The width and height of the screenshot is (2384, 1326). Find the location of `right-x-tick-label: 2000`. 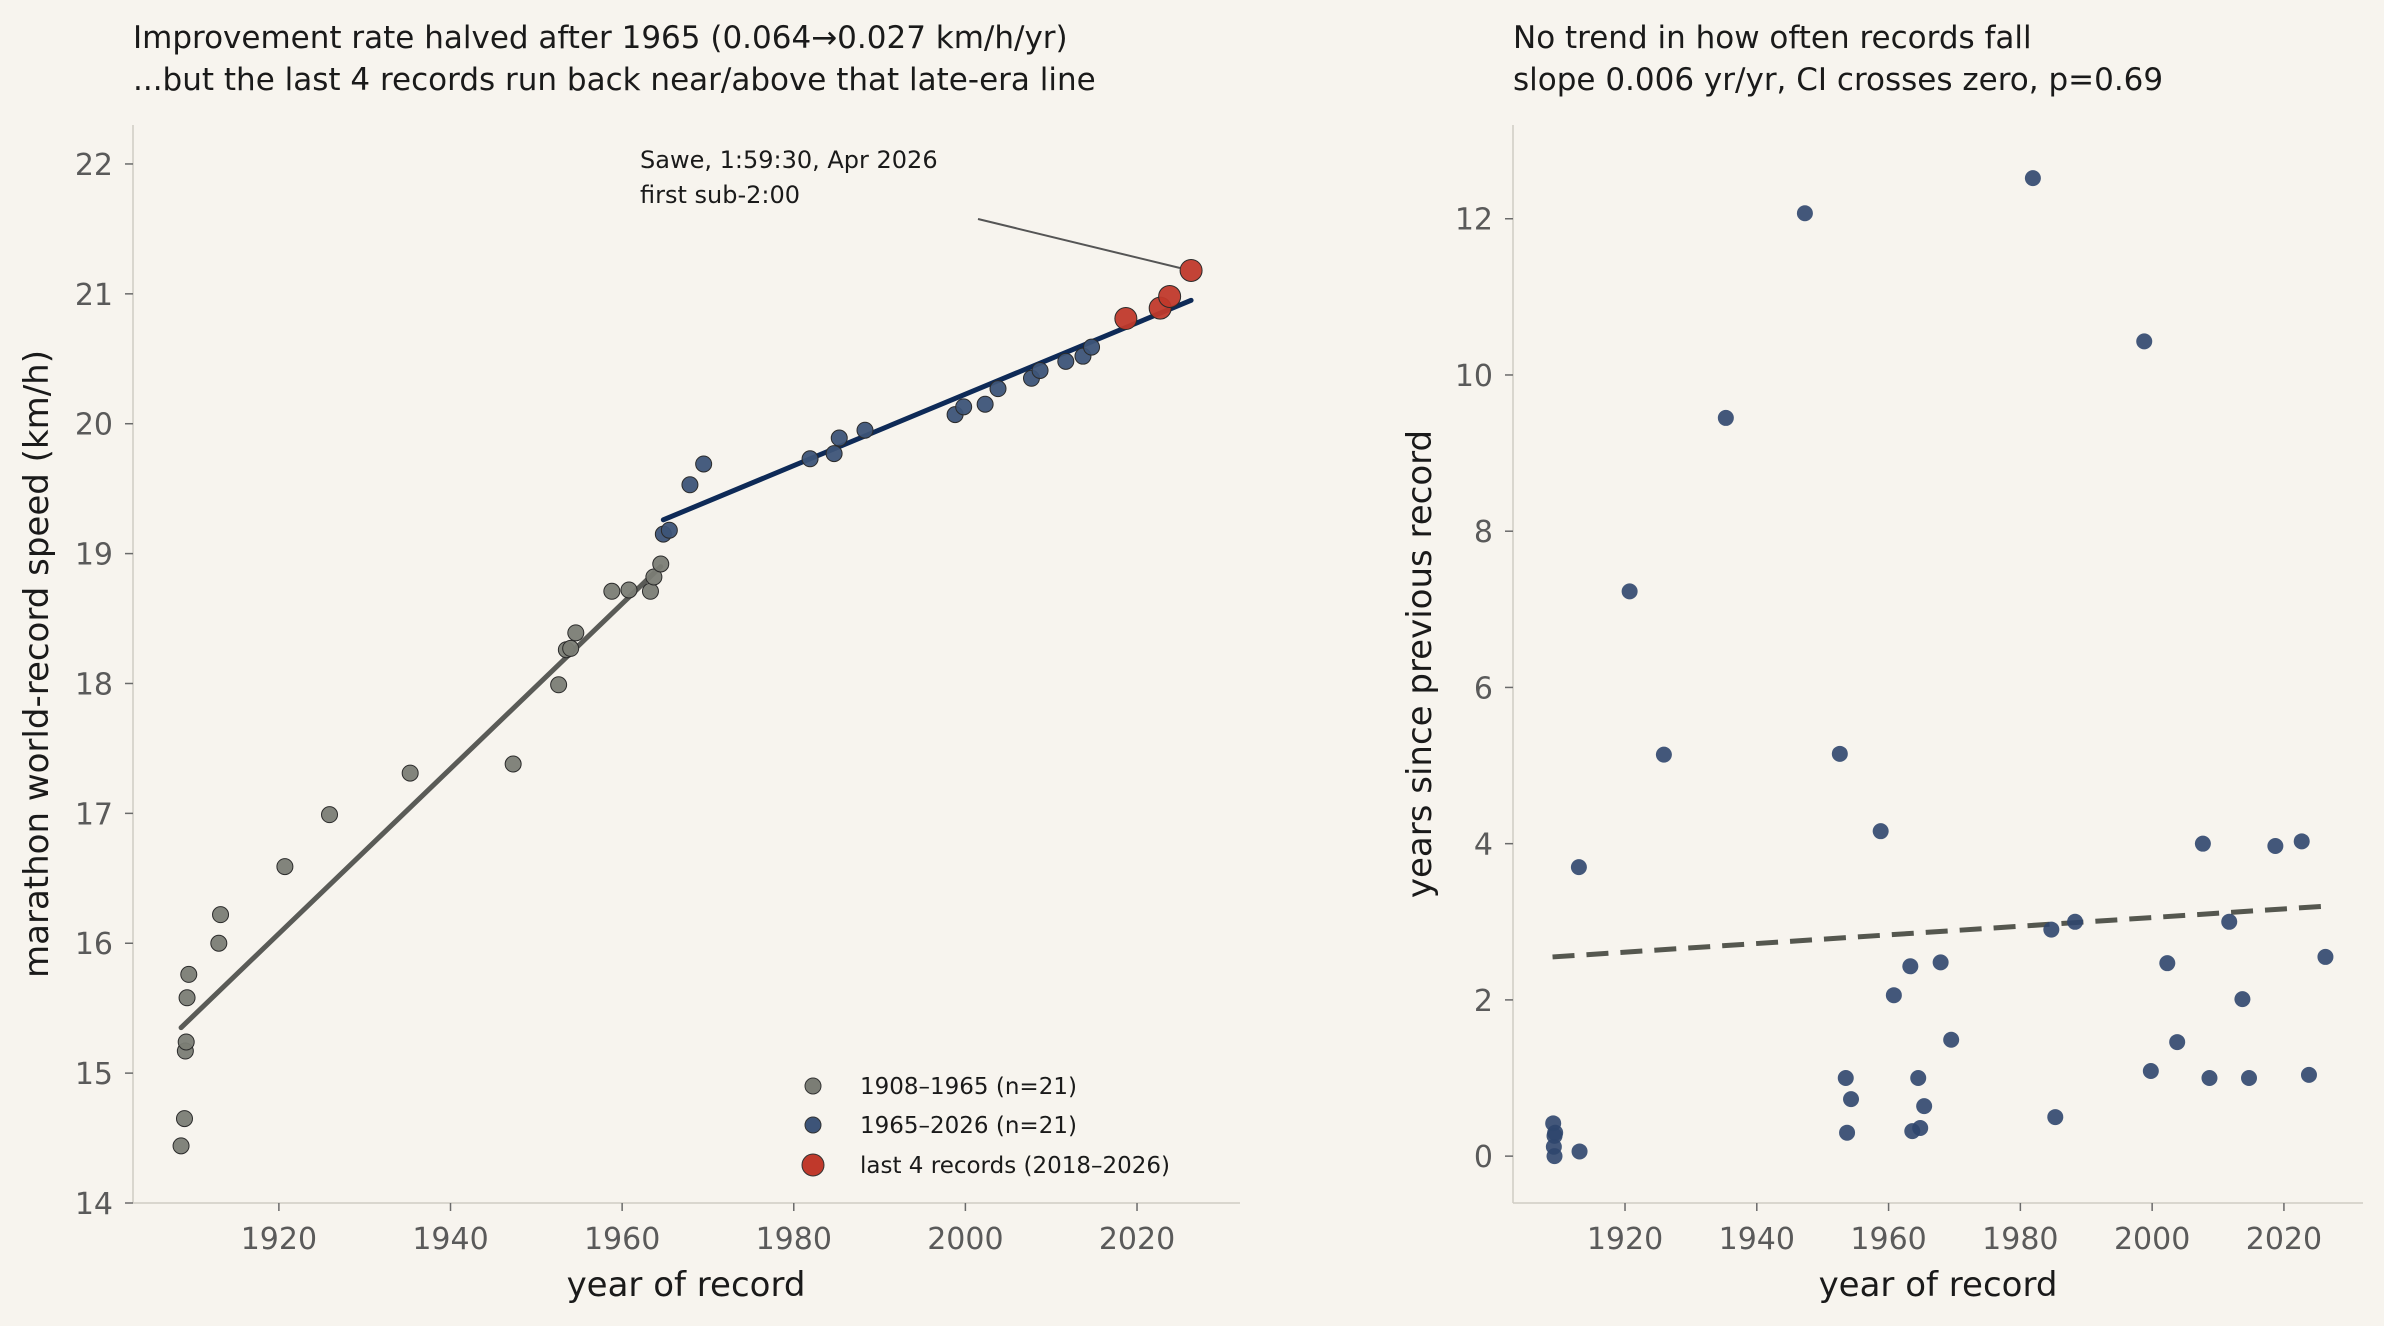

right-x-tick-label: 2000 is located at coordinates (2152, 1239).